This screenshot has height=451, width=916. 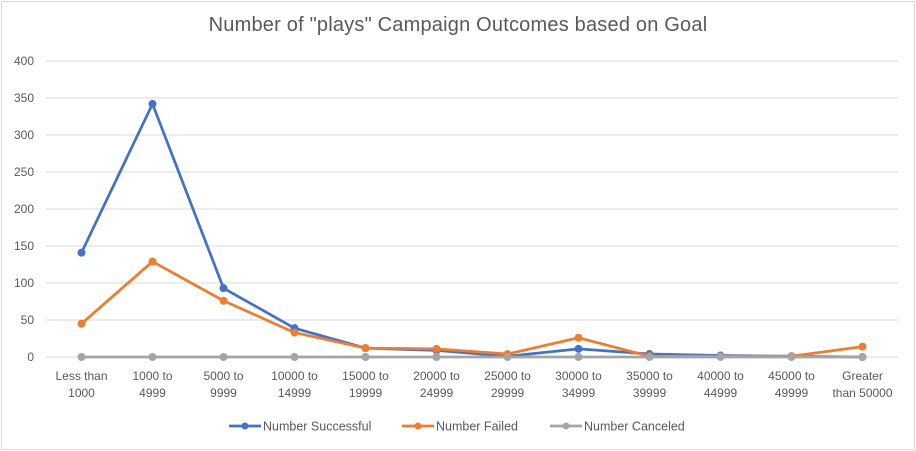 What do you see at coordinates (81, 384) in the screenshot?
I see `x-tick-label: Less than 1000` at bounding box center [81, 384].